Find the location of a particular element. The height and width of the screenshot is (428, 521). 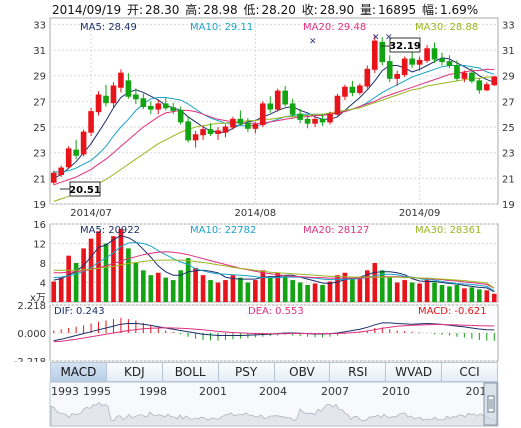

change-value: 1.69% is located at coordinates (459, 10).